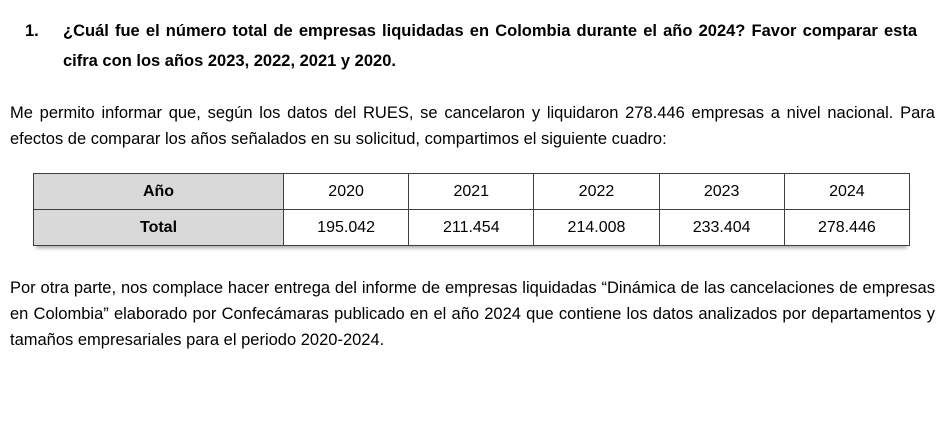 Image resolution: width=945 pixels, height=434 pixels. I want to click on total-row-label: Total, so click(158, 227).